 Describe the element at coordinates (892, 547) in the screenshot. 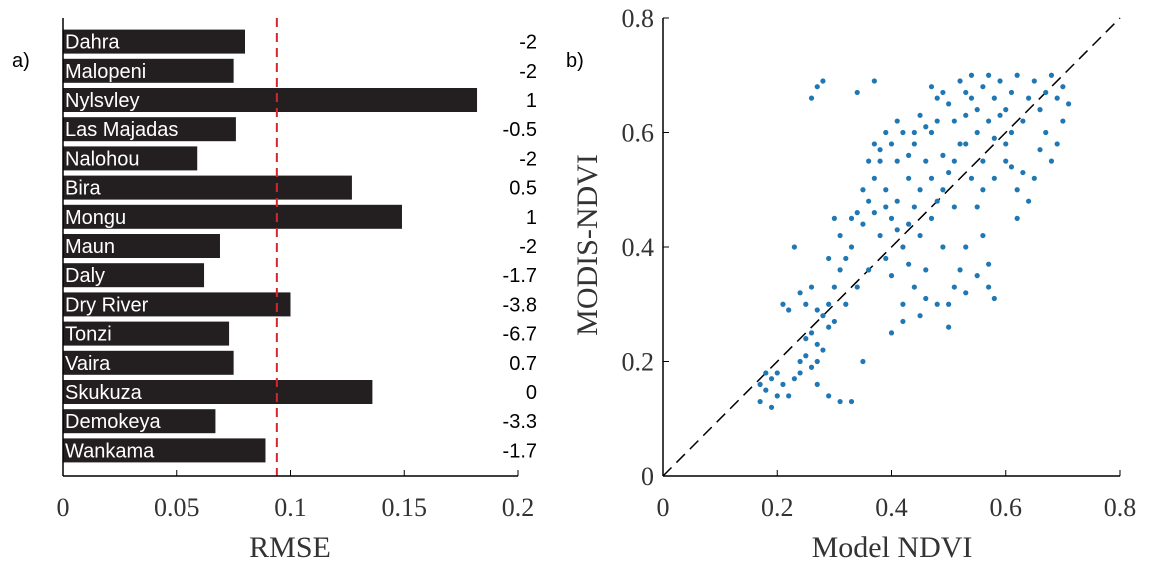

I see `panel-b-x-axis-label: Model NDVI` at that location.